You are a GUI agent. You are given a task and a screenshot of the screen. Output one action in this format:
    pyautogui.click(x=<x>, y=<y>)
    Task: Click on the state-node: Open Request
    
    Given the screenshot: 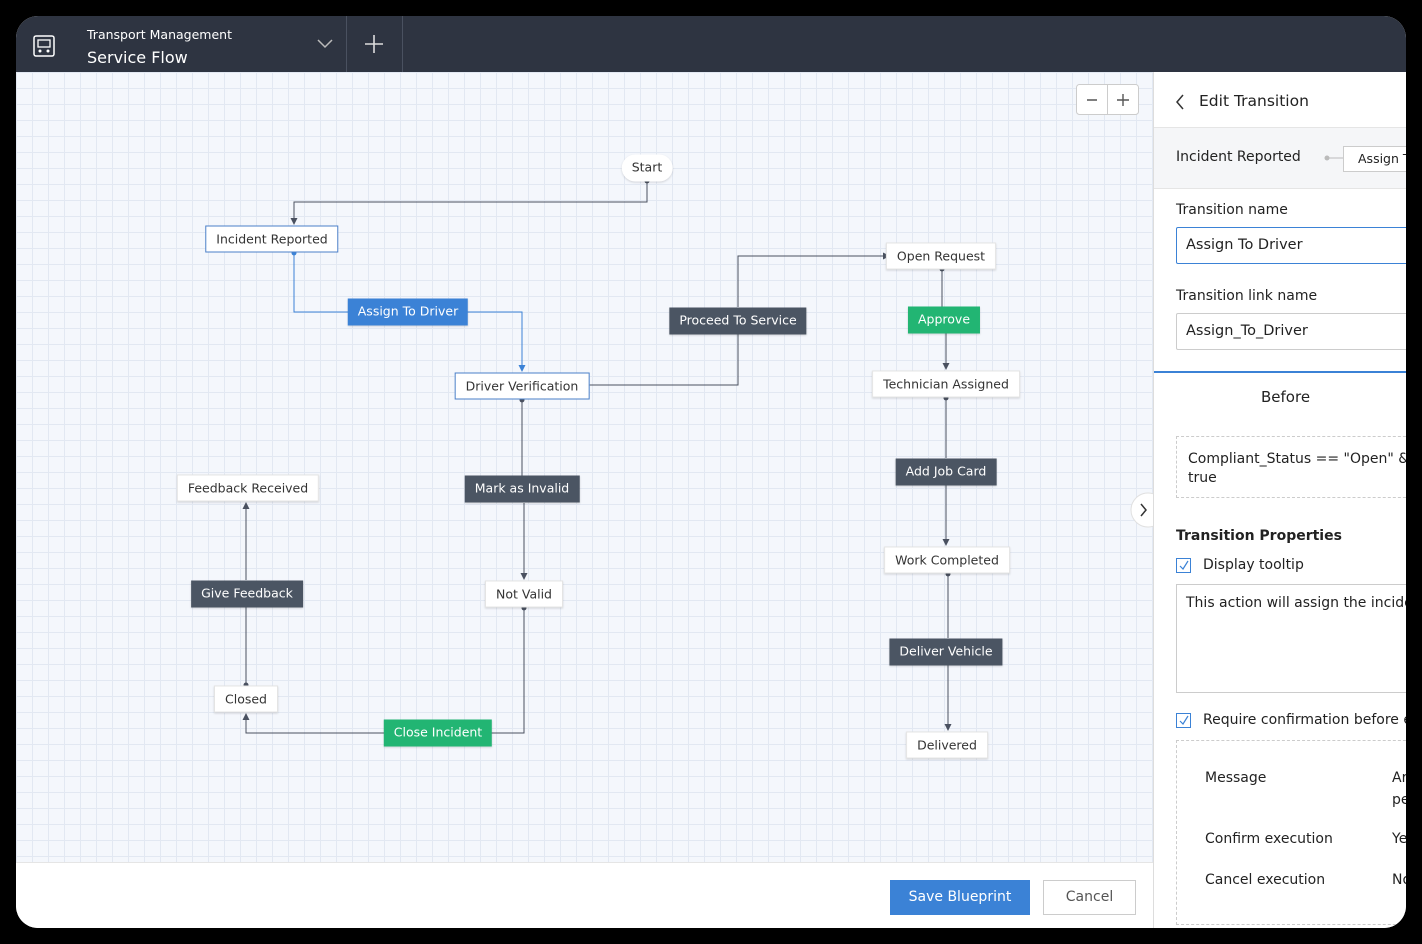 What is the action you would take?
    pyautogui.click(x=941, y=256)
    